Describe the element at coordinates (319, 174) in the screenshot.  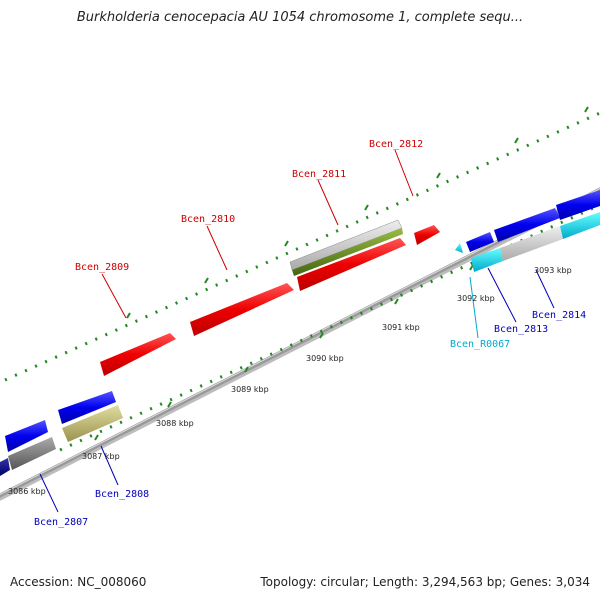
I see `gene-label-bcen-2811: Bcen_2811` at that location.